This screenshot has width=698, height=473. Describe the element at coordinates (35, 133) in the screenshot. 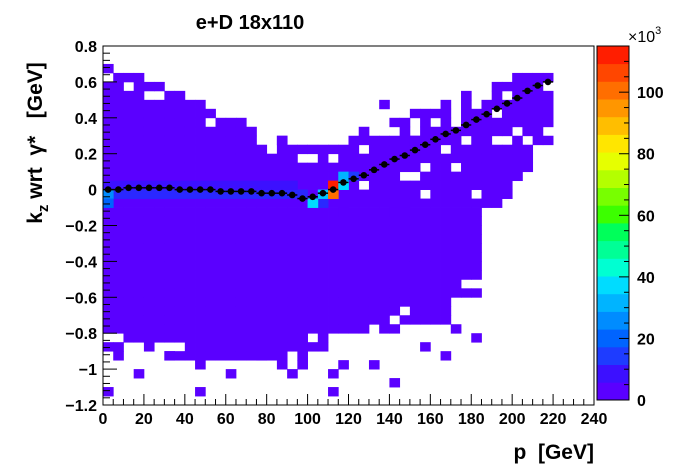

I see `y-axis-label-rest: wrt γ* [GeV]` at that location.